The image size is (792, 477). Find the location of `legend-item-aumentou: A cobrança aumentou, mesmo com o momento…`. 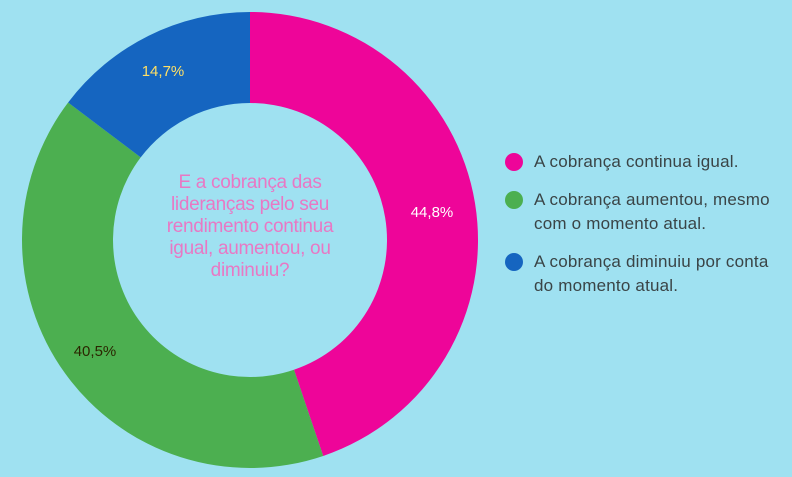

legend-item-aumentou: A cobrança aumentou, mesmo com o momento… is located at coordinates (645, 212).